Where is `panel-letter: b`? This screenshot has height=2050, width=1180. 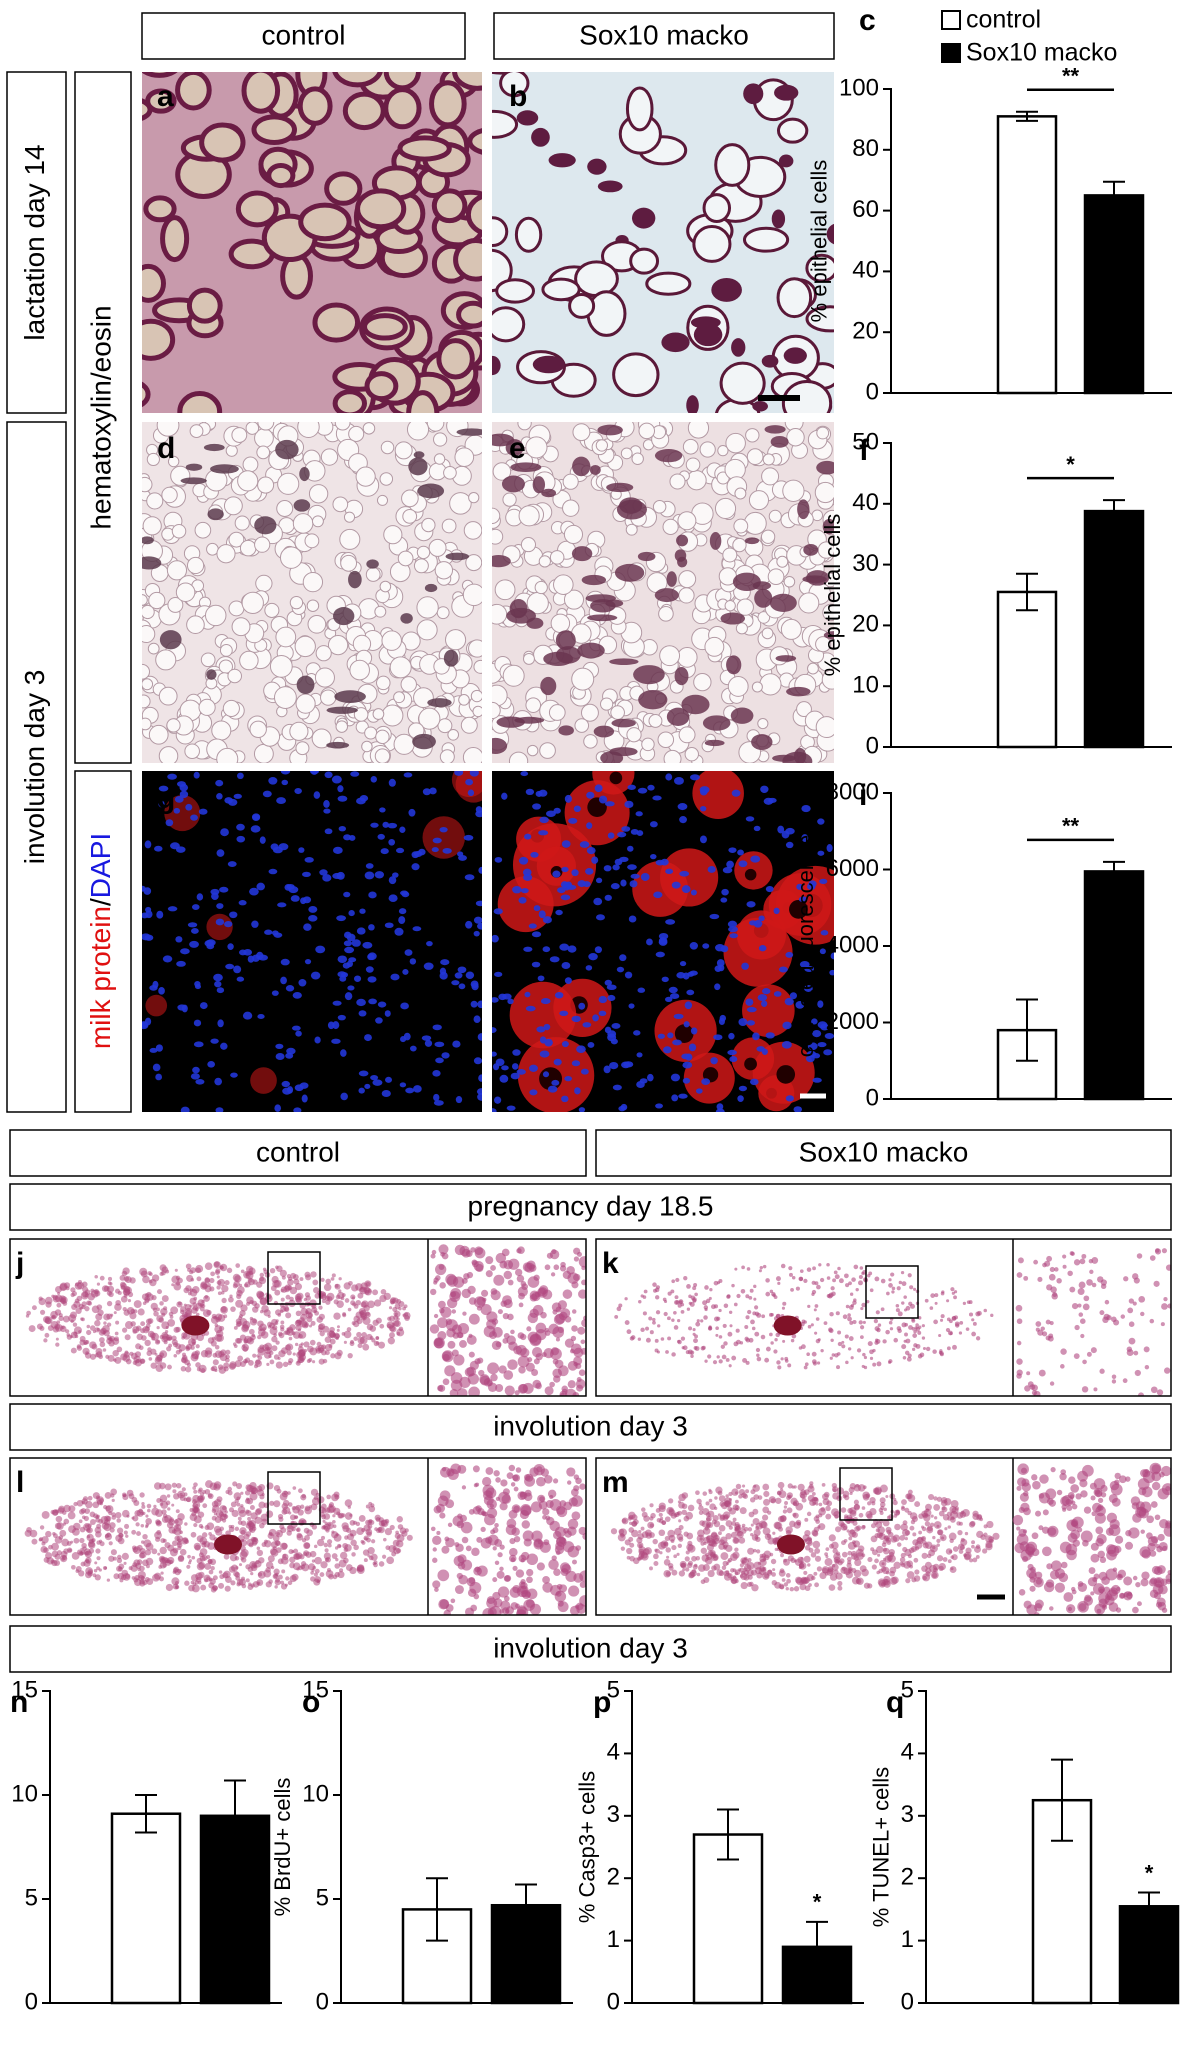
panel-letter: b is located at coordinates (518, 96).